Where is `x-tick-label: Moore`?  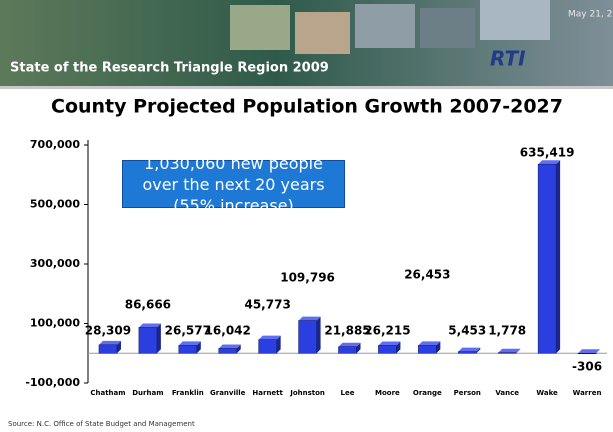
x-tick-label: Moore is located at coordinates (387, 393).